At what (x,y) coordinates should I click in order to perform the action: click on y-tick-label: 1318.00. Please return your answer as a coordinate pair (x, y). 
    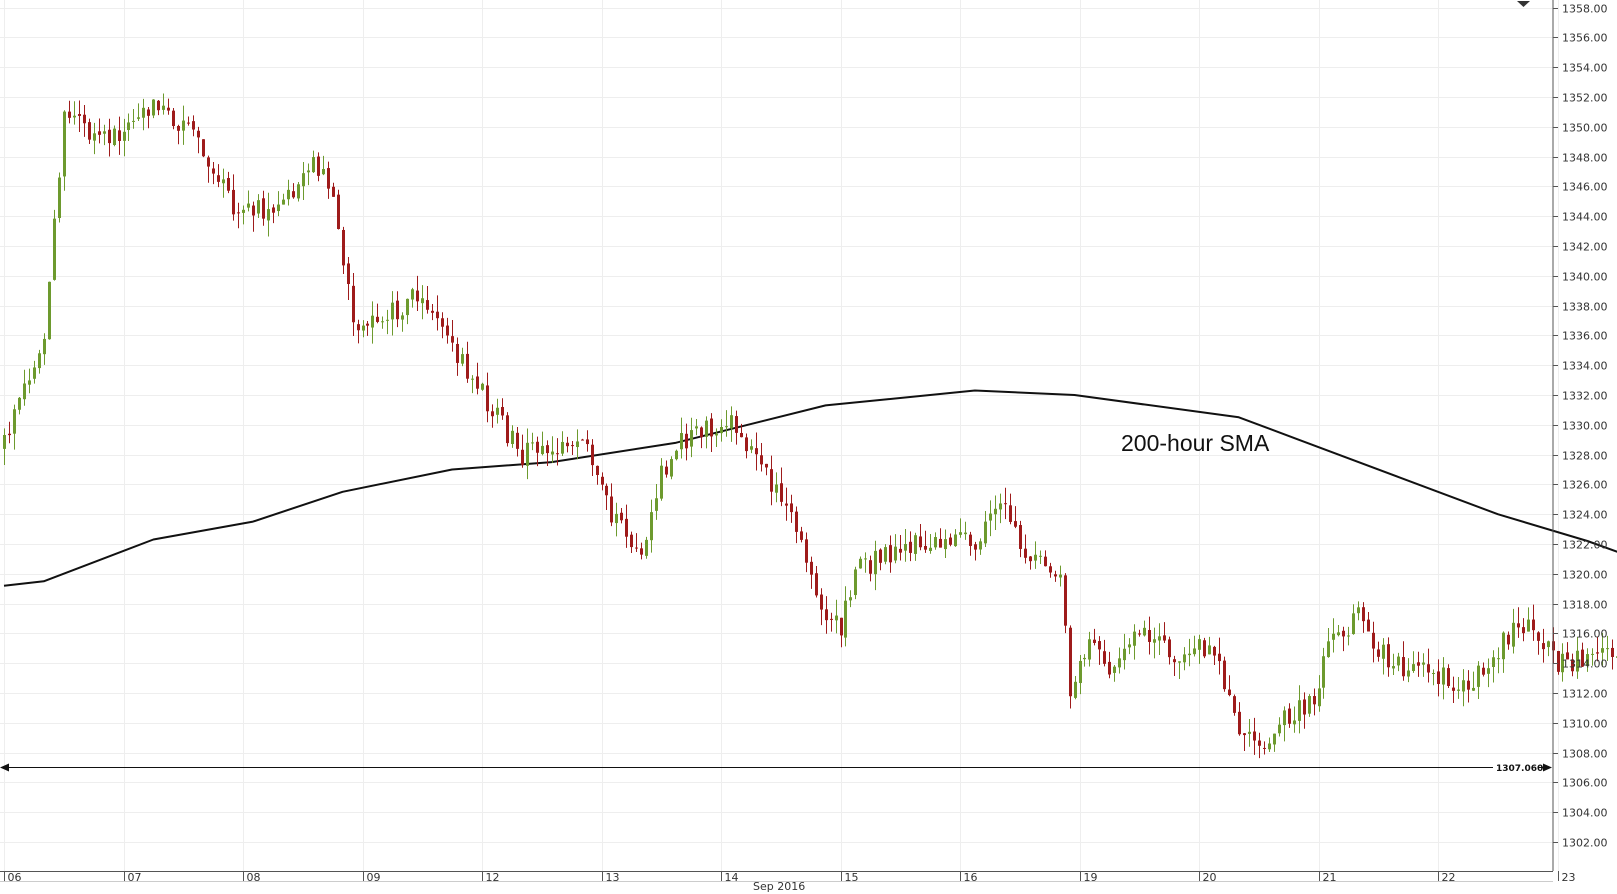
    Looking at the image, I should click on (1585, 605).